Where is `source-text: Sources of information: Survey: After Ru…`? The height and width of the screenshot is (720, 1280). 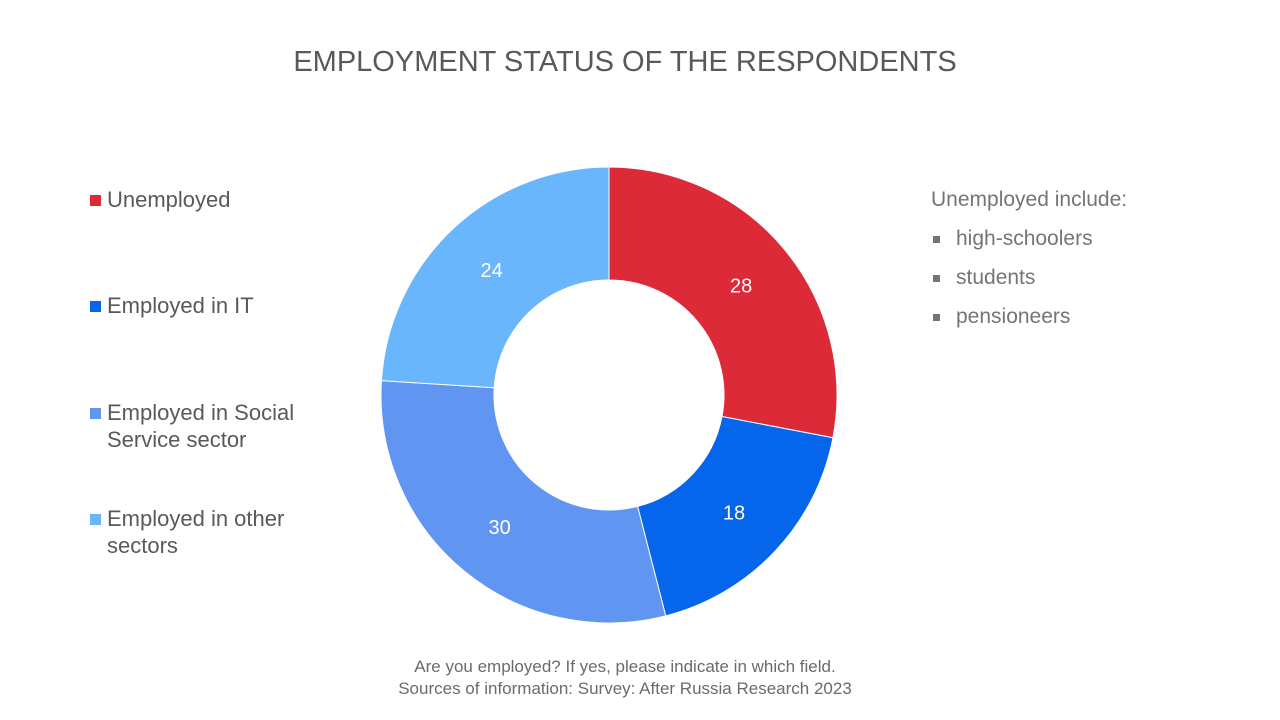
source-text: Sources of information: Survey: After Ru… is located at coordinates (625, 688).